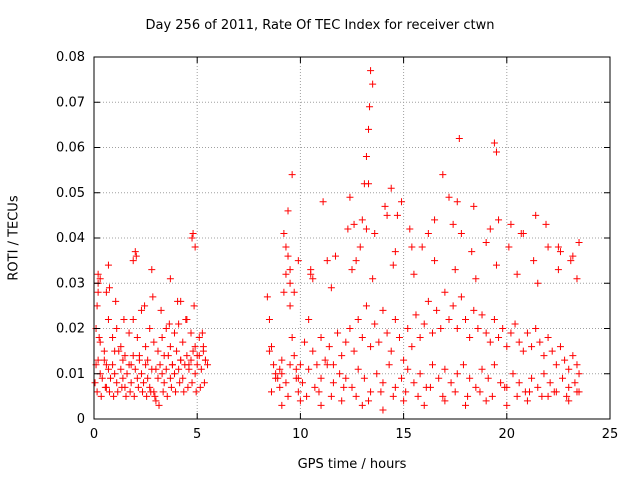 This screenshot has width=640, height=480. Describe the element at coordinates (403, 434) in the screenshot. I see `x-tick-label: 15` at that location.